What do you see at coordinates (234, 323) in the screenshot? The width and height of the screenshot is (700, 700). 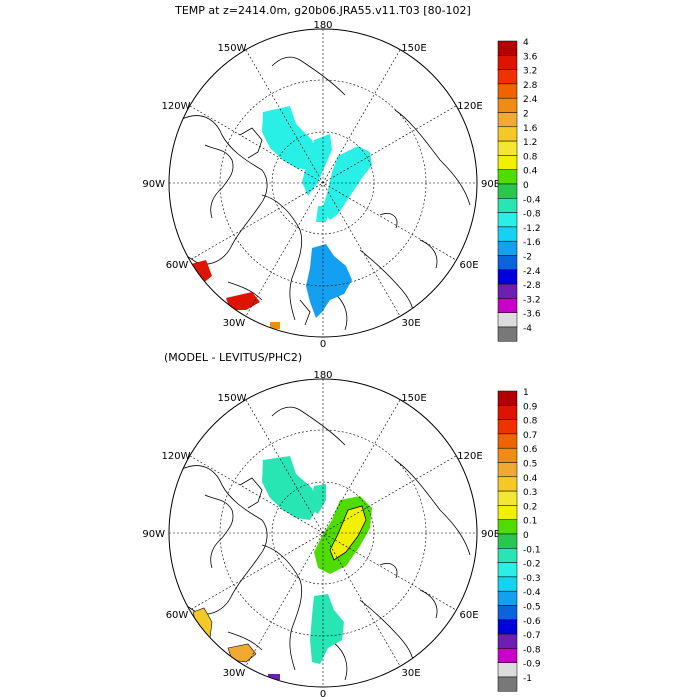 I see `top-lon-30w: 30W` at bounding box center [234, 323].